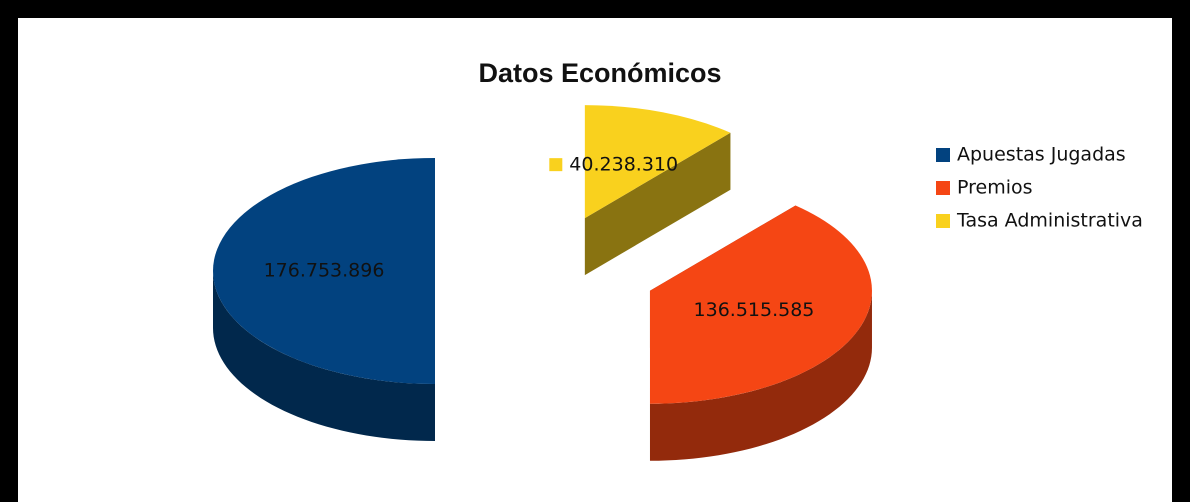 This screenshot has width=1190, height=502. Describe the element at coordinates (556, 165) in the screenshot. I see `data-label-key` at that location.